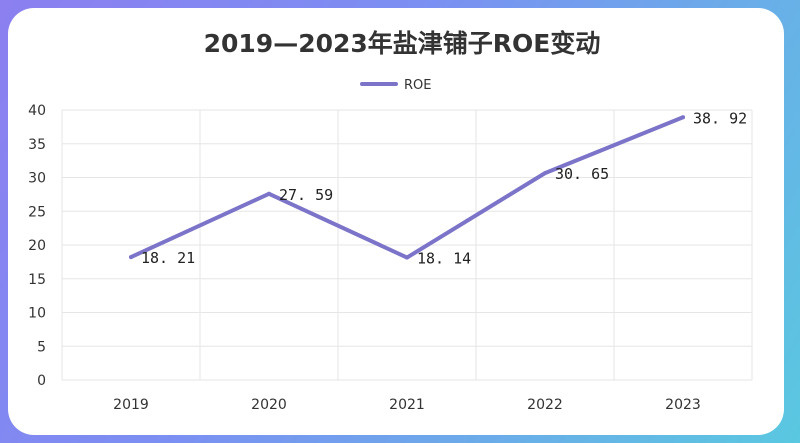  I want to click on data-point-2019, so click(131, 257).